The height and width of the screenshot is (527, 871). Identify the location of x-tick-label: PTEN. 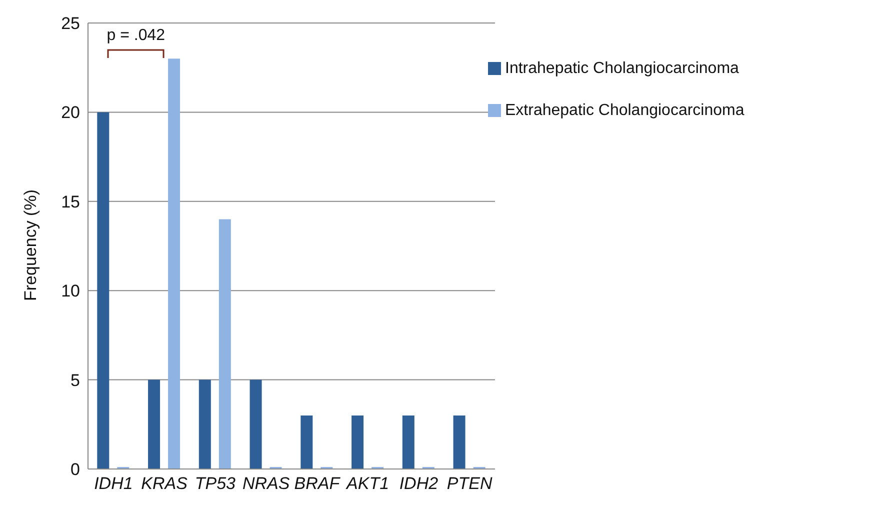
(469, 484).